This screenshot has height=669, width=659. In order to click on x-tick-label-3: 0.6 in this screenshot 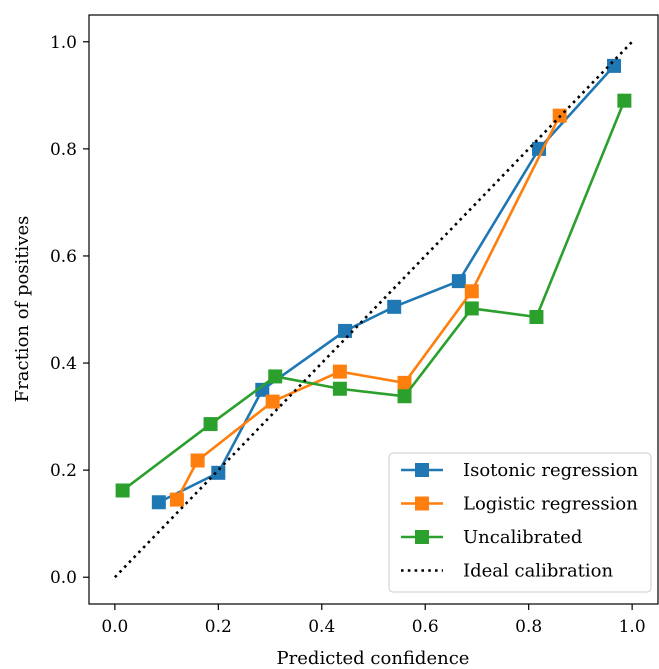, I will do `click(425, 627)`.